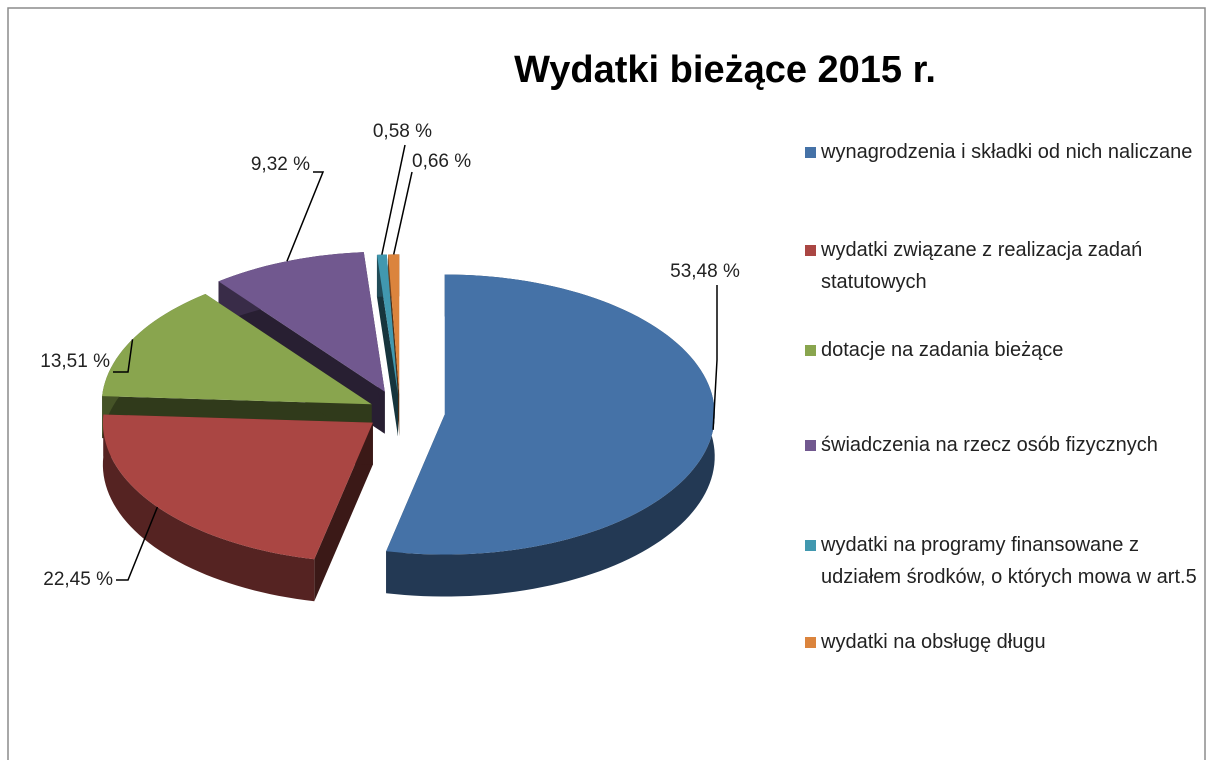  Describe the element at coordinates (933, 642) in the screenshot. I see `legend-label: wydatki na obsługę długu` at that location.